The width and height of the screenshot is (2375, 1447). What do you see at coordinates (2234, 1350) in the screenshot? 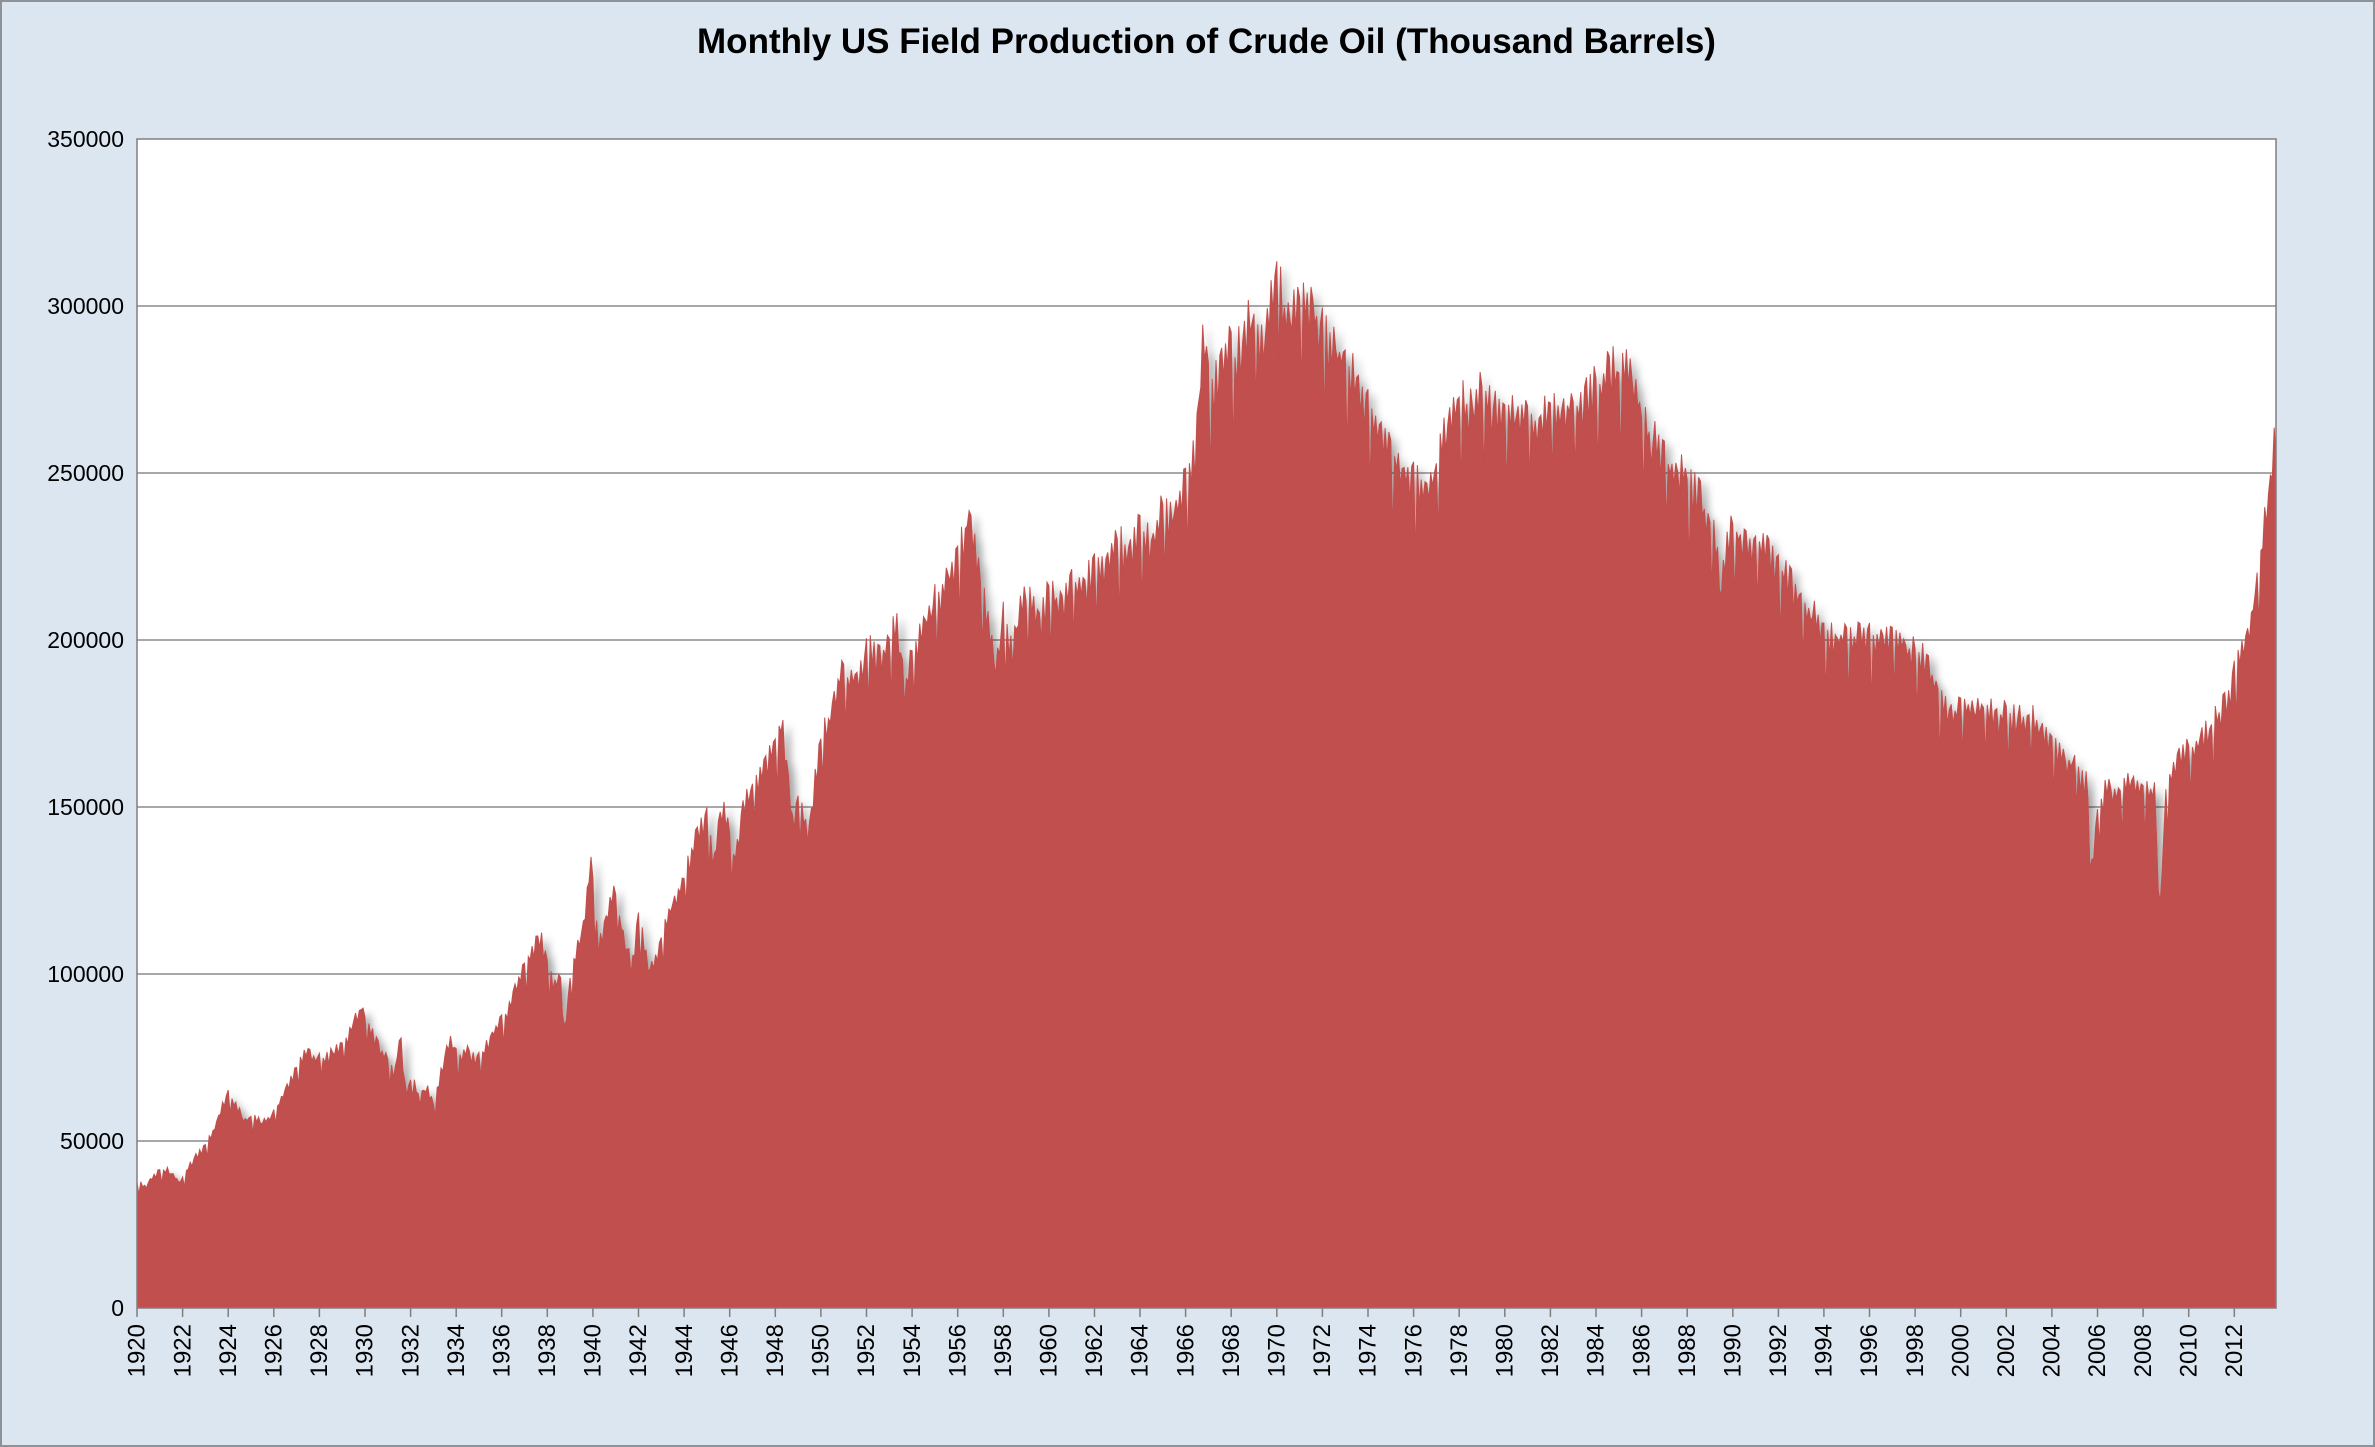
I see `x-tick-label: 2012` at bounding box center [2234, 1350].